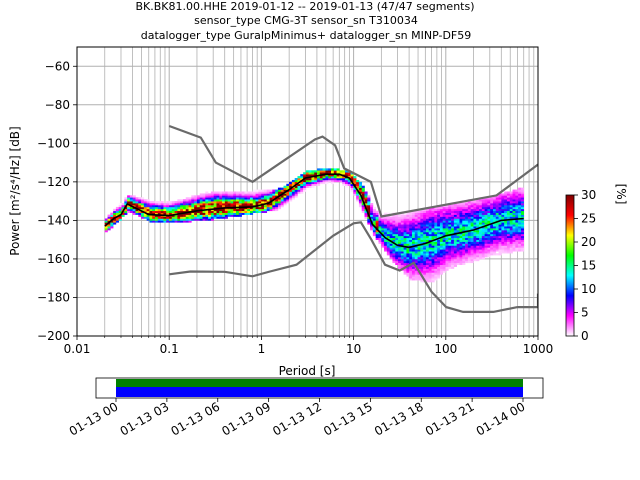  What do you see at coordinates (77, 349) in the screenshot?
I see `x-tick-label: 0.01` at bounding box center [77, 349].